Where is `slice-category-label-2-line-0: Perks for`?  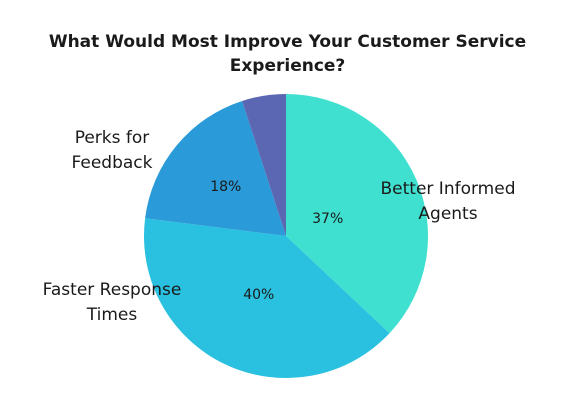
slice-category-label-2-line-0: Perks for is located at coordinates (112, 138).